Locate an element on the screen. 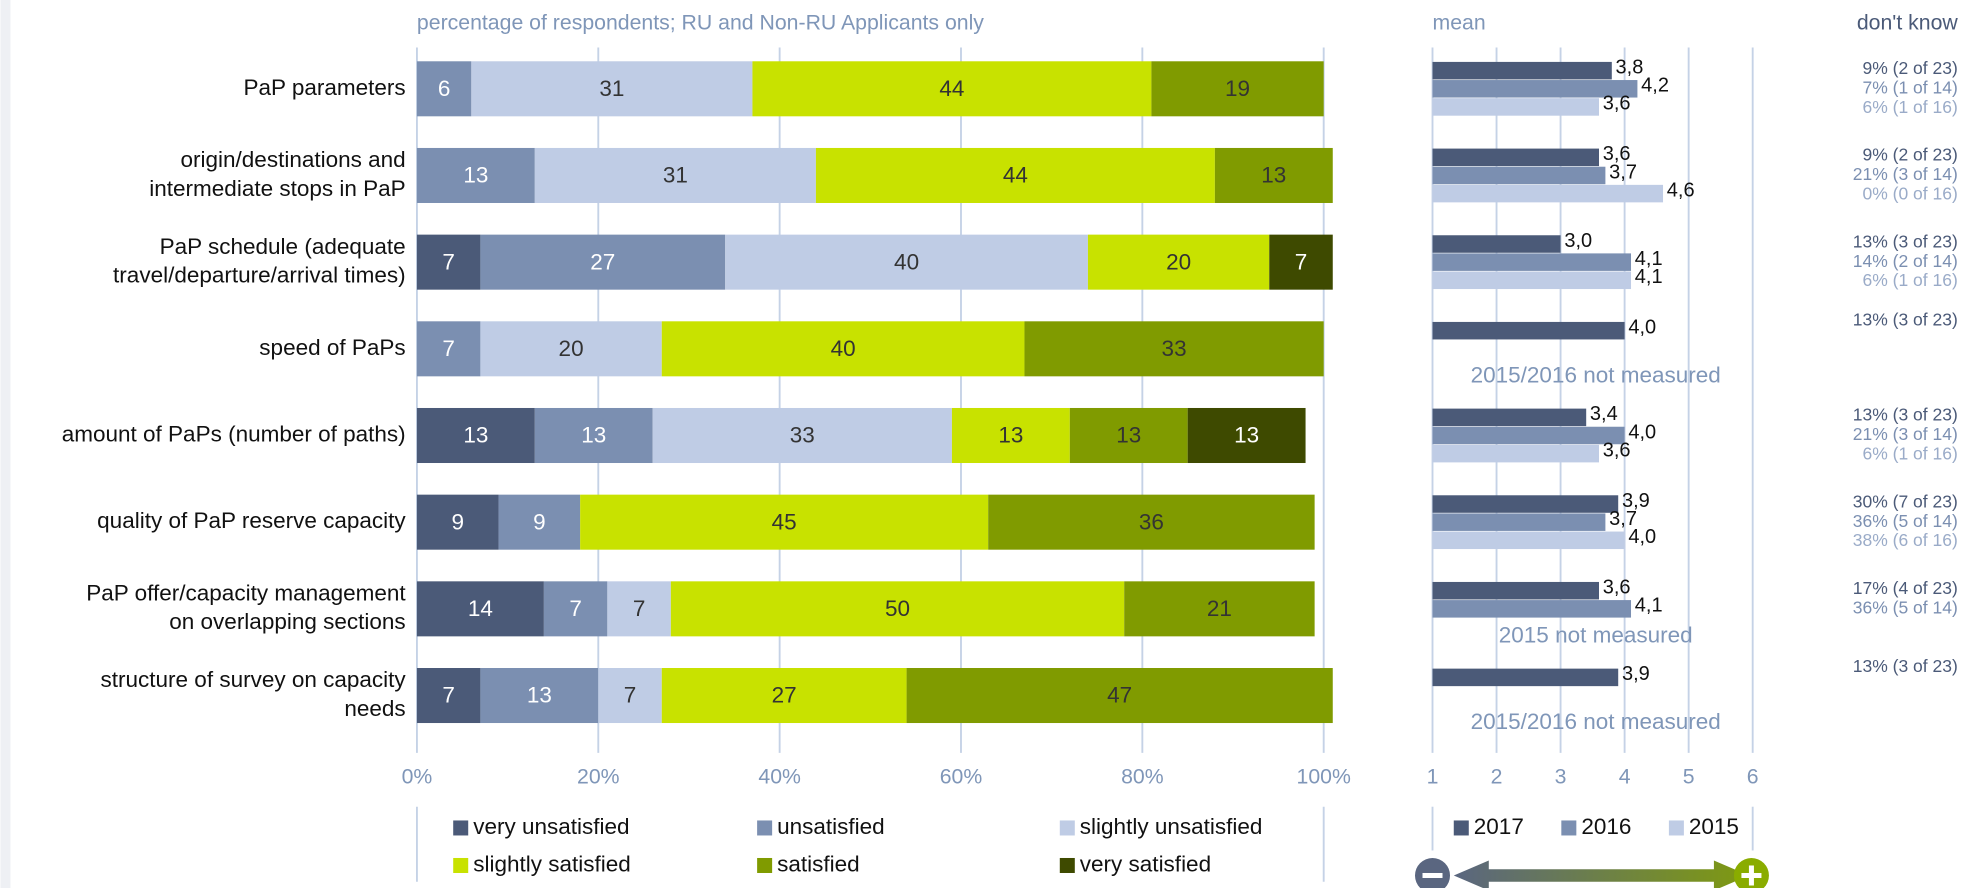 This screenshot has width=1962, height=888. dont-know-title: don't know is located at coordinates (1908, 22).